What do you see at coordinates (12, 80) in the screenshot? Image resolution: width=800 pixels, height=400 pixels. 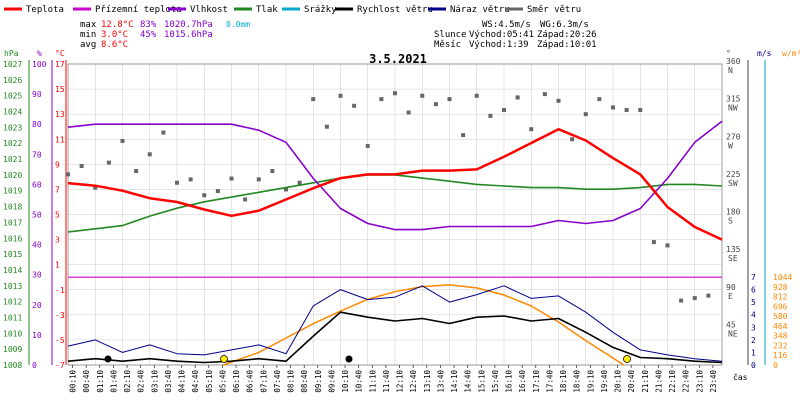 I see `tick-label-hpa: 1026` at bounding box center [12, 80].